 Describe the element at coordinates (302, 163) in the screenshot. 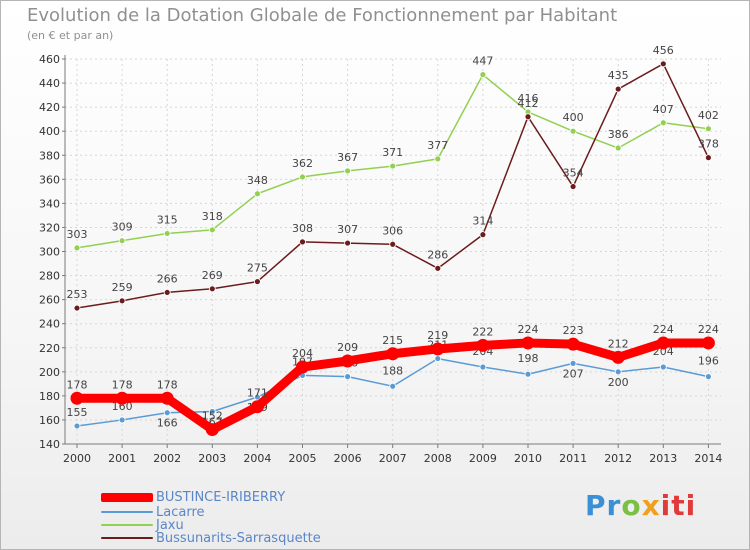

I see `data-label-jaxu: 362` at that location.